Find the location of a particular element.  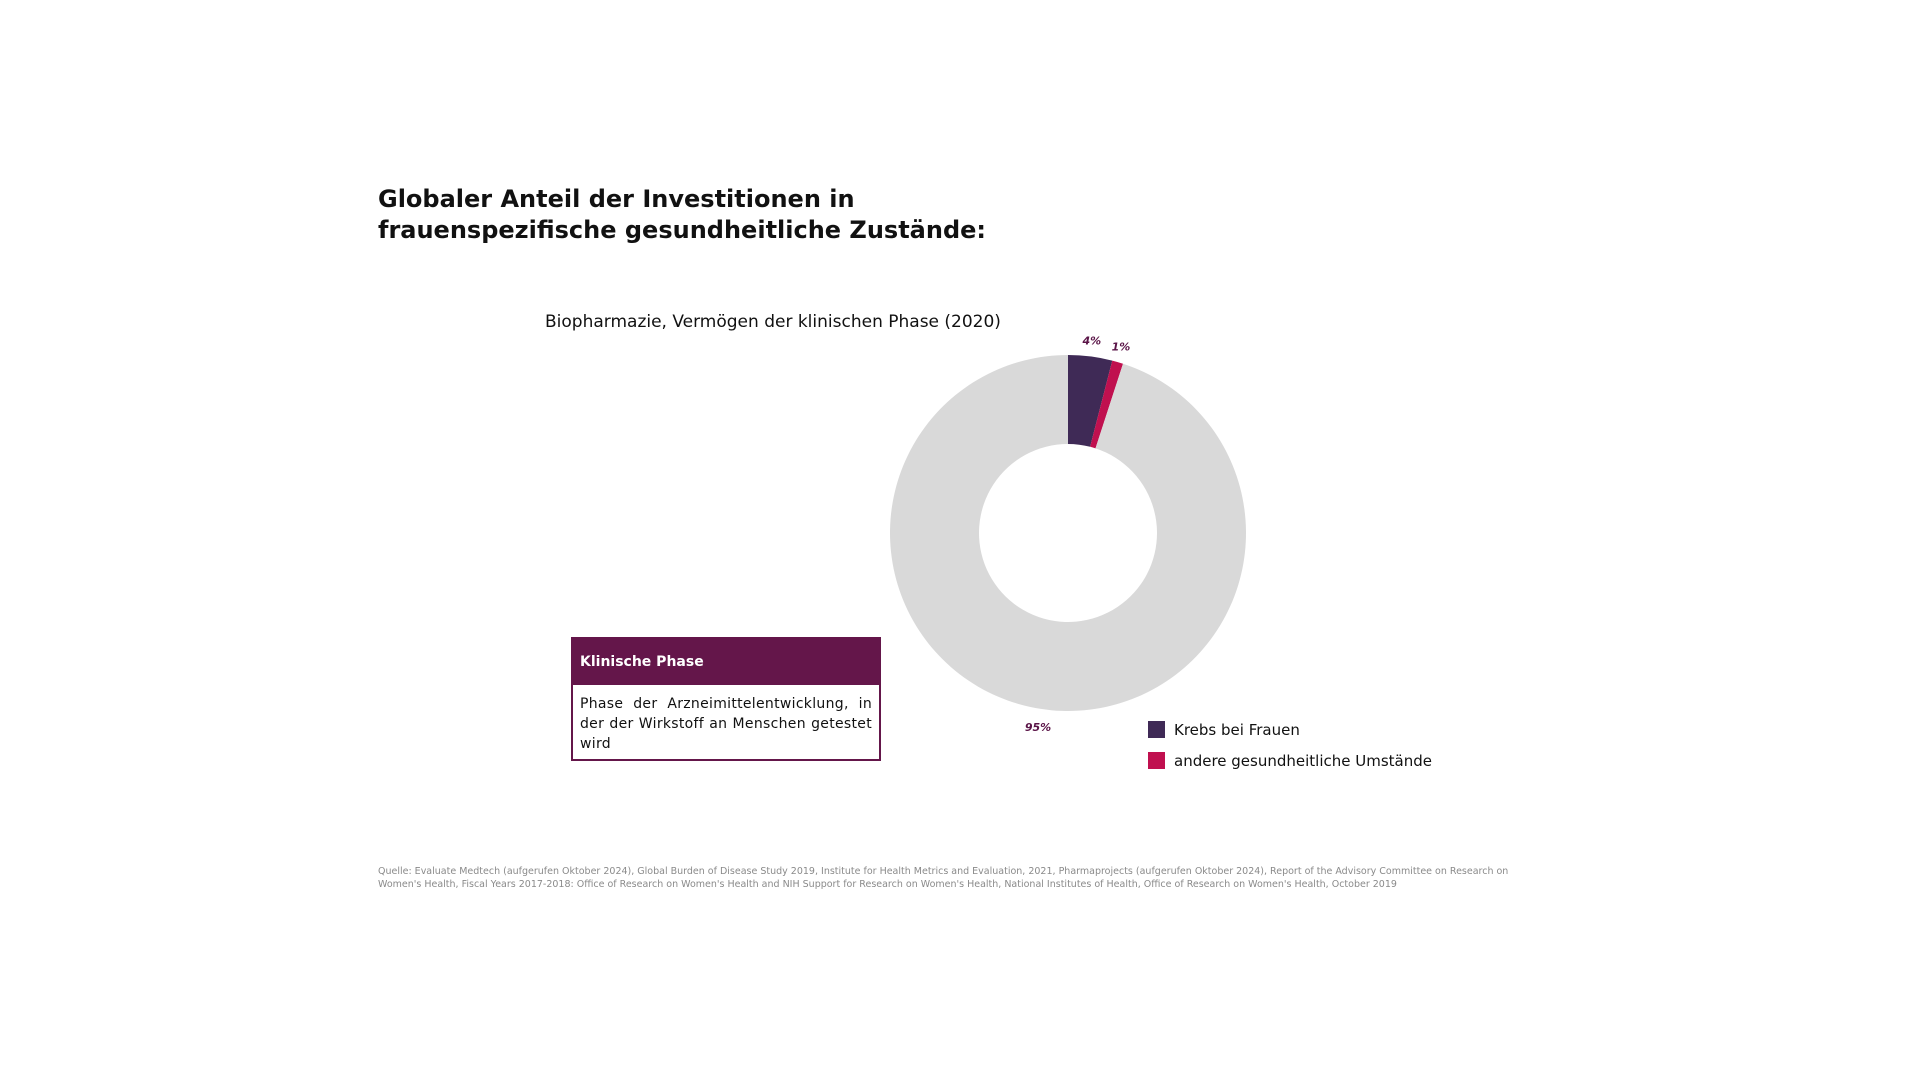

legend-item-andere-umstaende: andere gesundheitliche Umstände is located at coordinates (1290, 760).